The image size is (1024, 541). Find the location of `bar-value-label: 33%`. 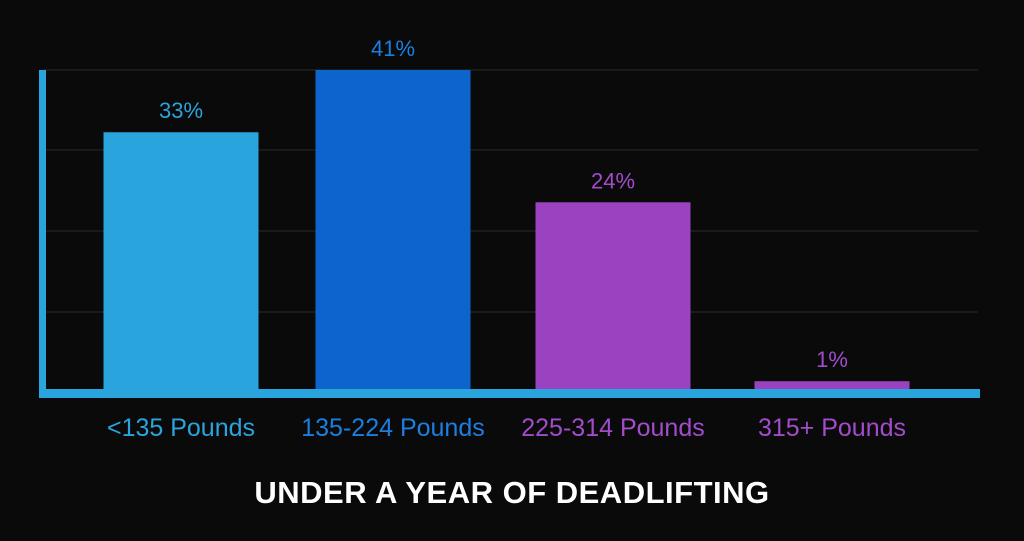

bar-value-label: 33% is located at coordinates (181, 110).